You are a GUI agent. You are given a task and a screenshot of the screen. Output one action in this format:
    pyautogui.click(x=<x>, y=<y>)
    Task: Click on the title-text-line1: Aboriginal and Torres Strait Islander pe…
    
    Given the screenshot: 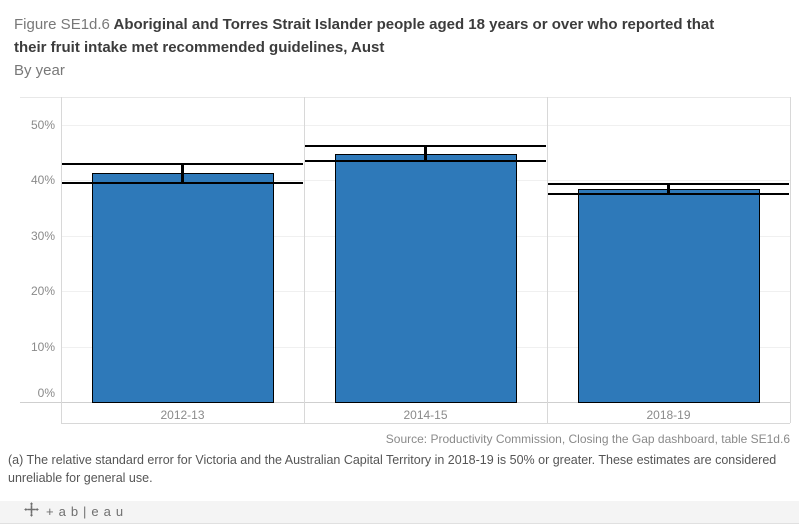 What is the action you would take?
    pyautogui.click(x=414, y=24)
    